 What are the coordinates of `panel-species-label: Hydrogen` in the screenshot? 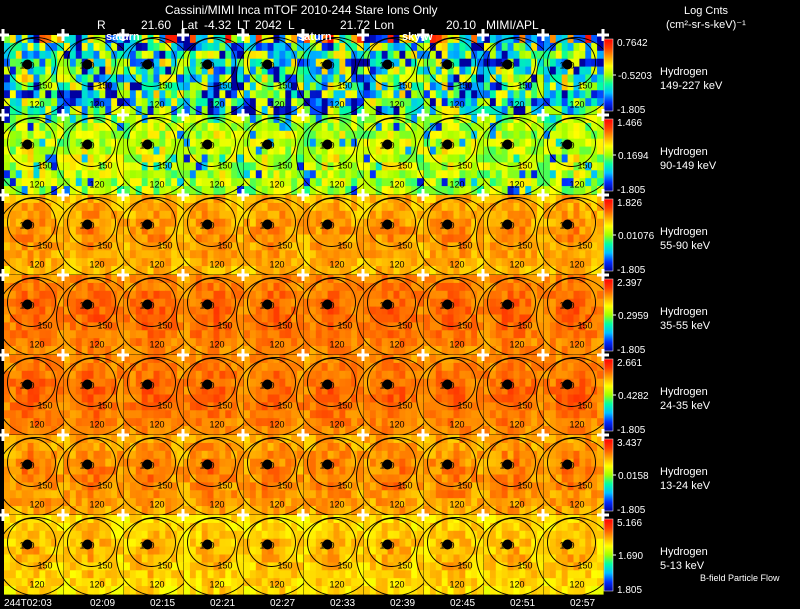 It's located at (684, 152).